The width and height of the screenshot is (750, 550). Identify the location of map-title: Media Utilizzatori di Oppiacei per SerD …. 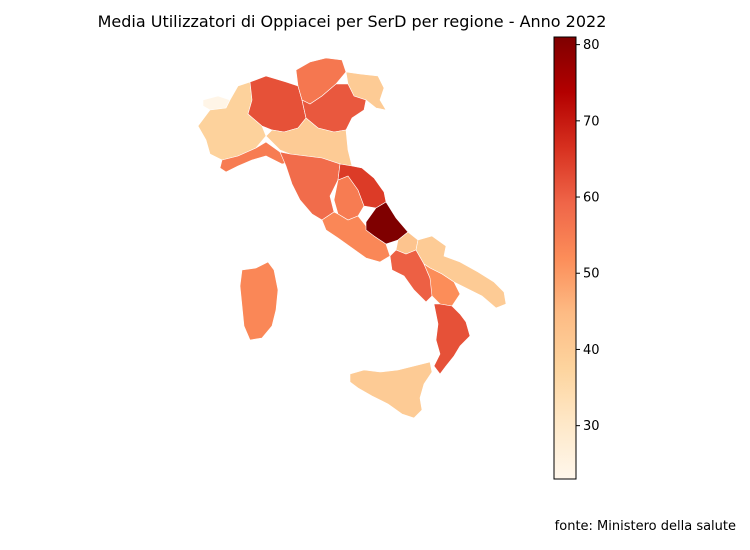
(352, 21).